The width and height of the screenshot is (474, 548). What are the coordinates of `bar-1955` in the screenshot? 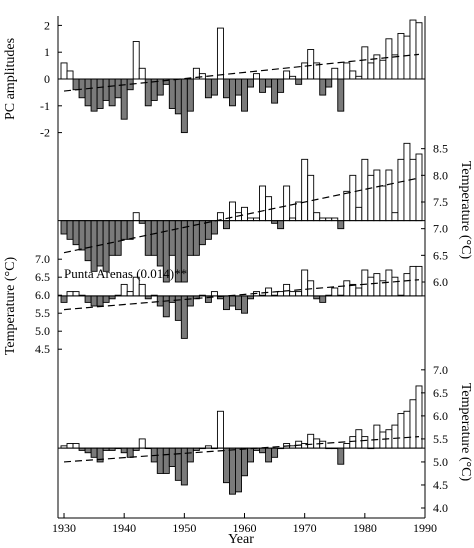 It's located at (214, 87).